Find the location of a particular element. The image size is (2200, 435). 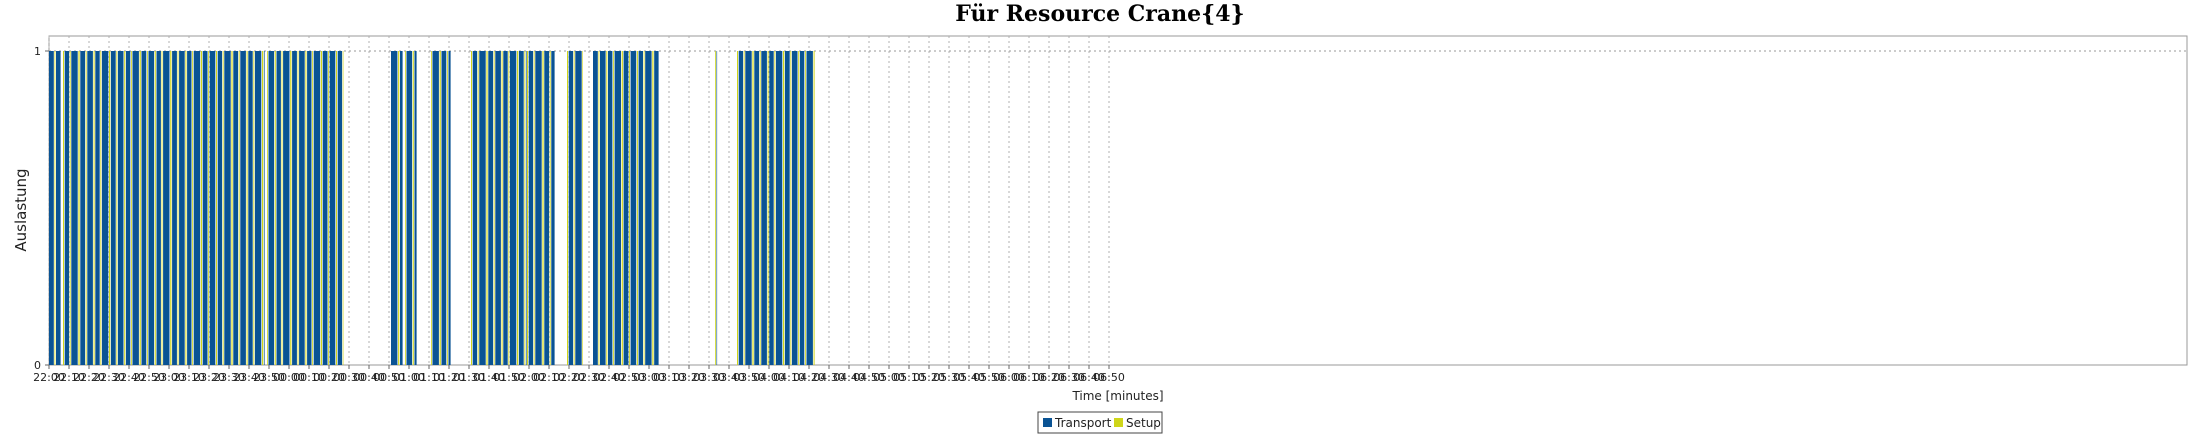

x-tick-label: 23:10 is located at coordinates (189, 377).